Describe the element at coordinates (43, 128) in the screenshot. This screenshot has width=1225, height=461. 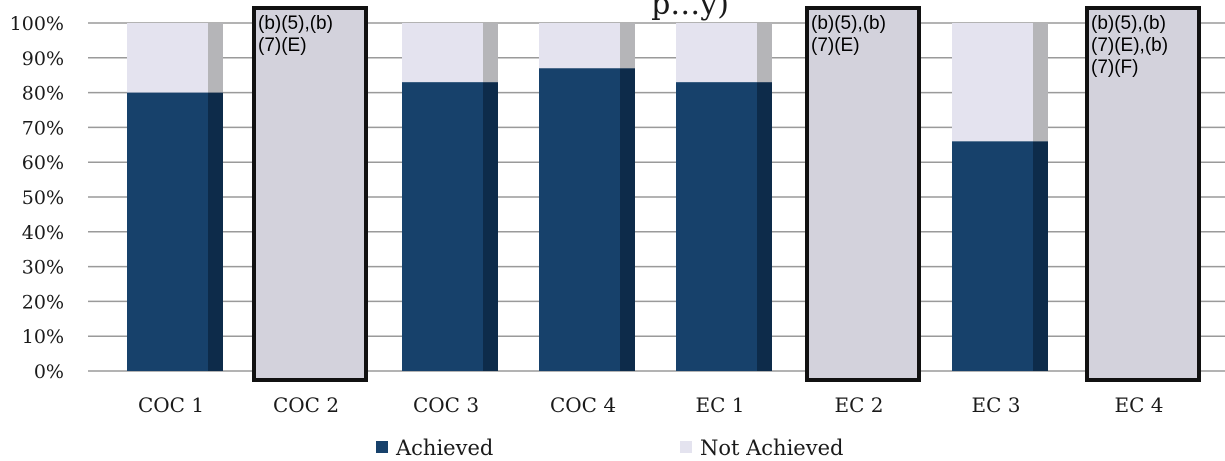
I see `y-tick-label: 70%` at that location.